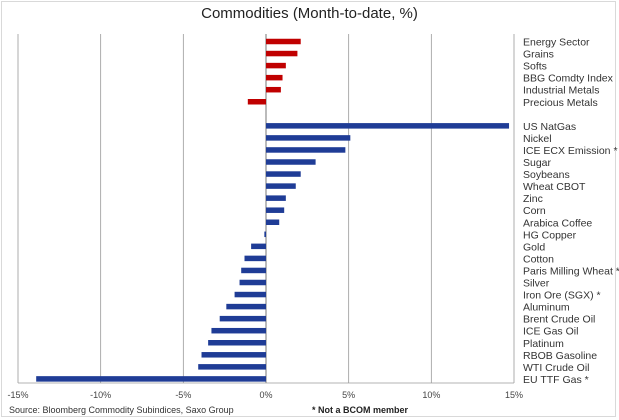 The width and height of the screenshot is (619, 420). What do you see at coordinates (265, 395) in the screenshot?
I see `x-tick-label: 0%` at bounding box center [265, 395].